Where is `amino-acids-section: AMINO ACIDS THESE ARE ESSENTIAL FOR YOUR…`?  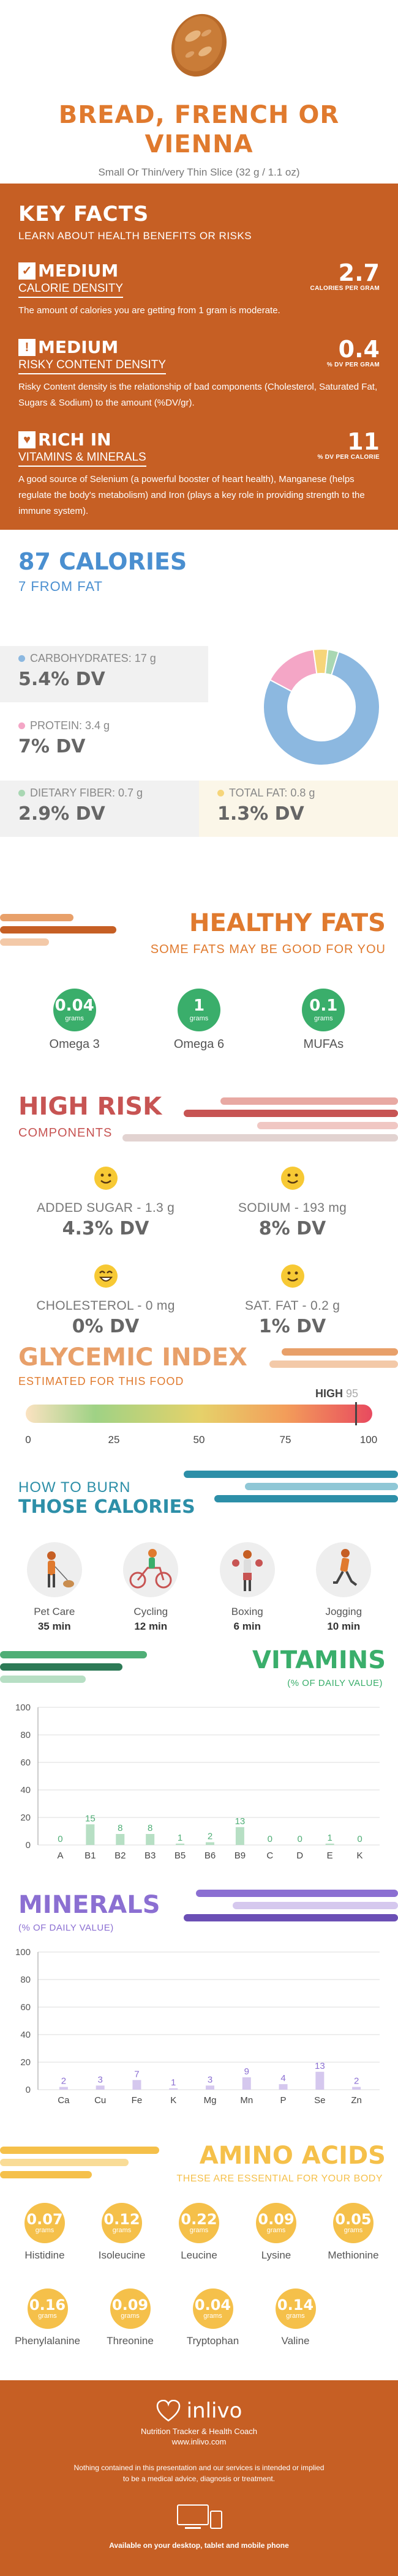 amino-acids-section: AMINO ACIDS THESE ARE ESSENTIAL FOR YOUR… is located at coordinates (199, 2261).